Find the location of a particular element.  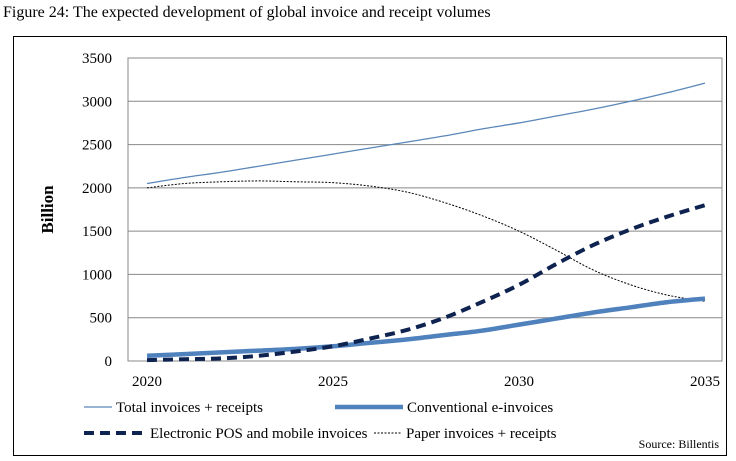

y-tick-label: 2000 is located at coordinates (97, 189).